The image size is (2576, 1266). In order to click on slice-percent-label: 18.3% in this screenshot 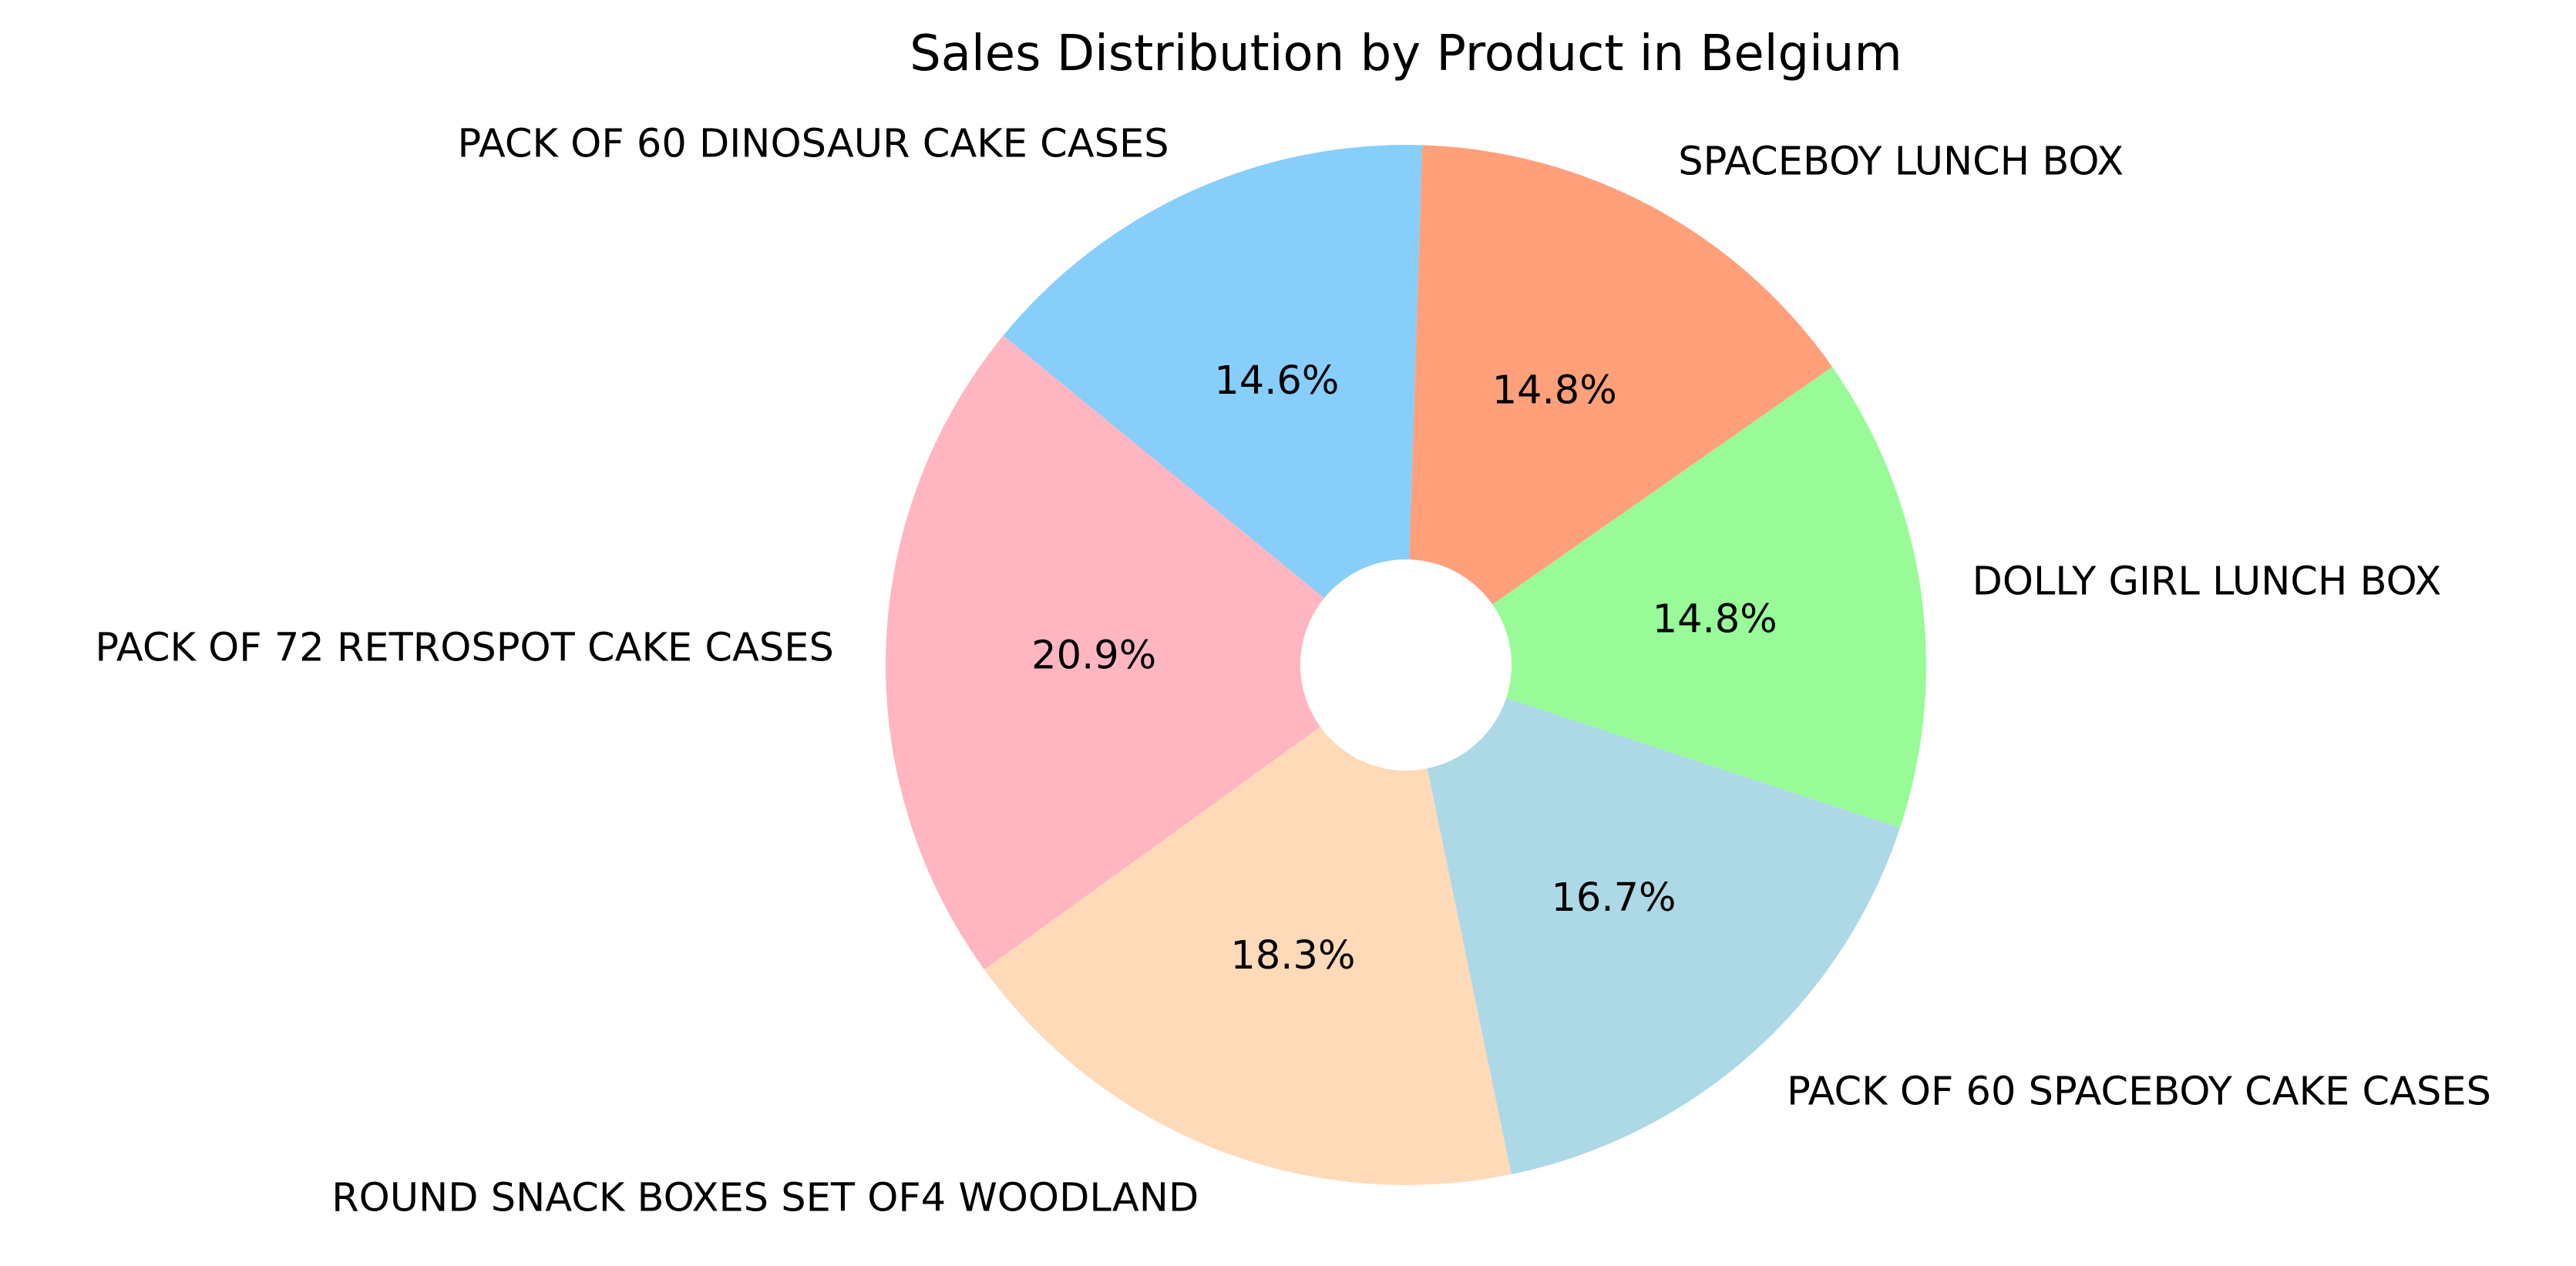, I will do `click(1292, 956)`.